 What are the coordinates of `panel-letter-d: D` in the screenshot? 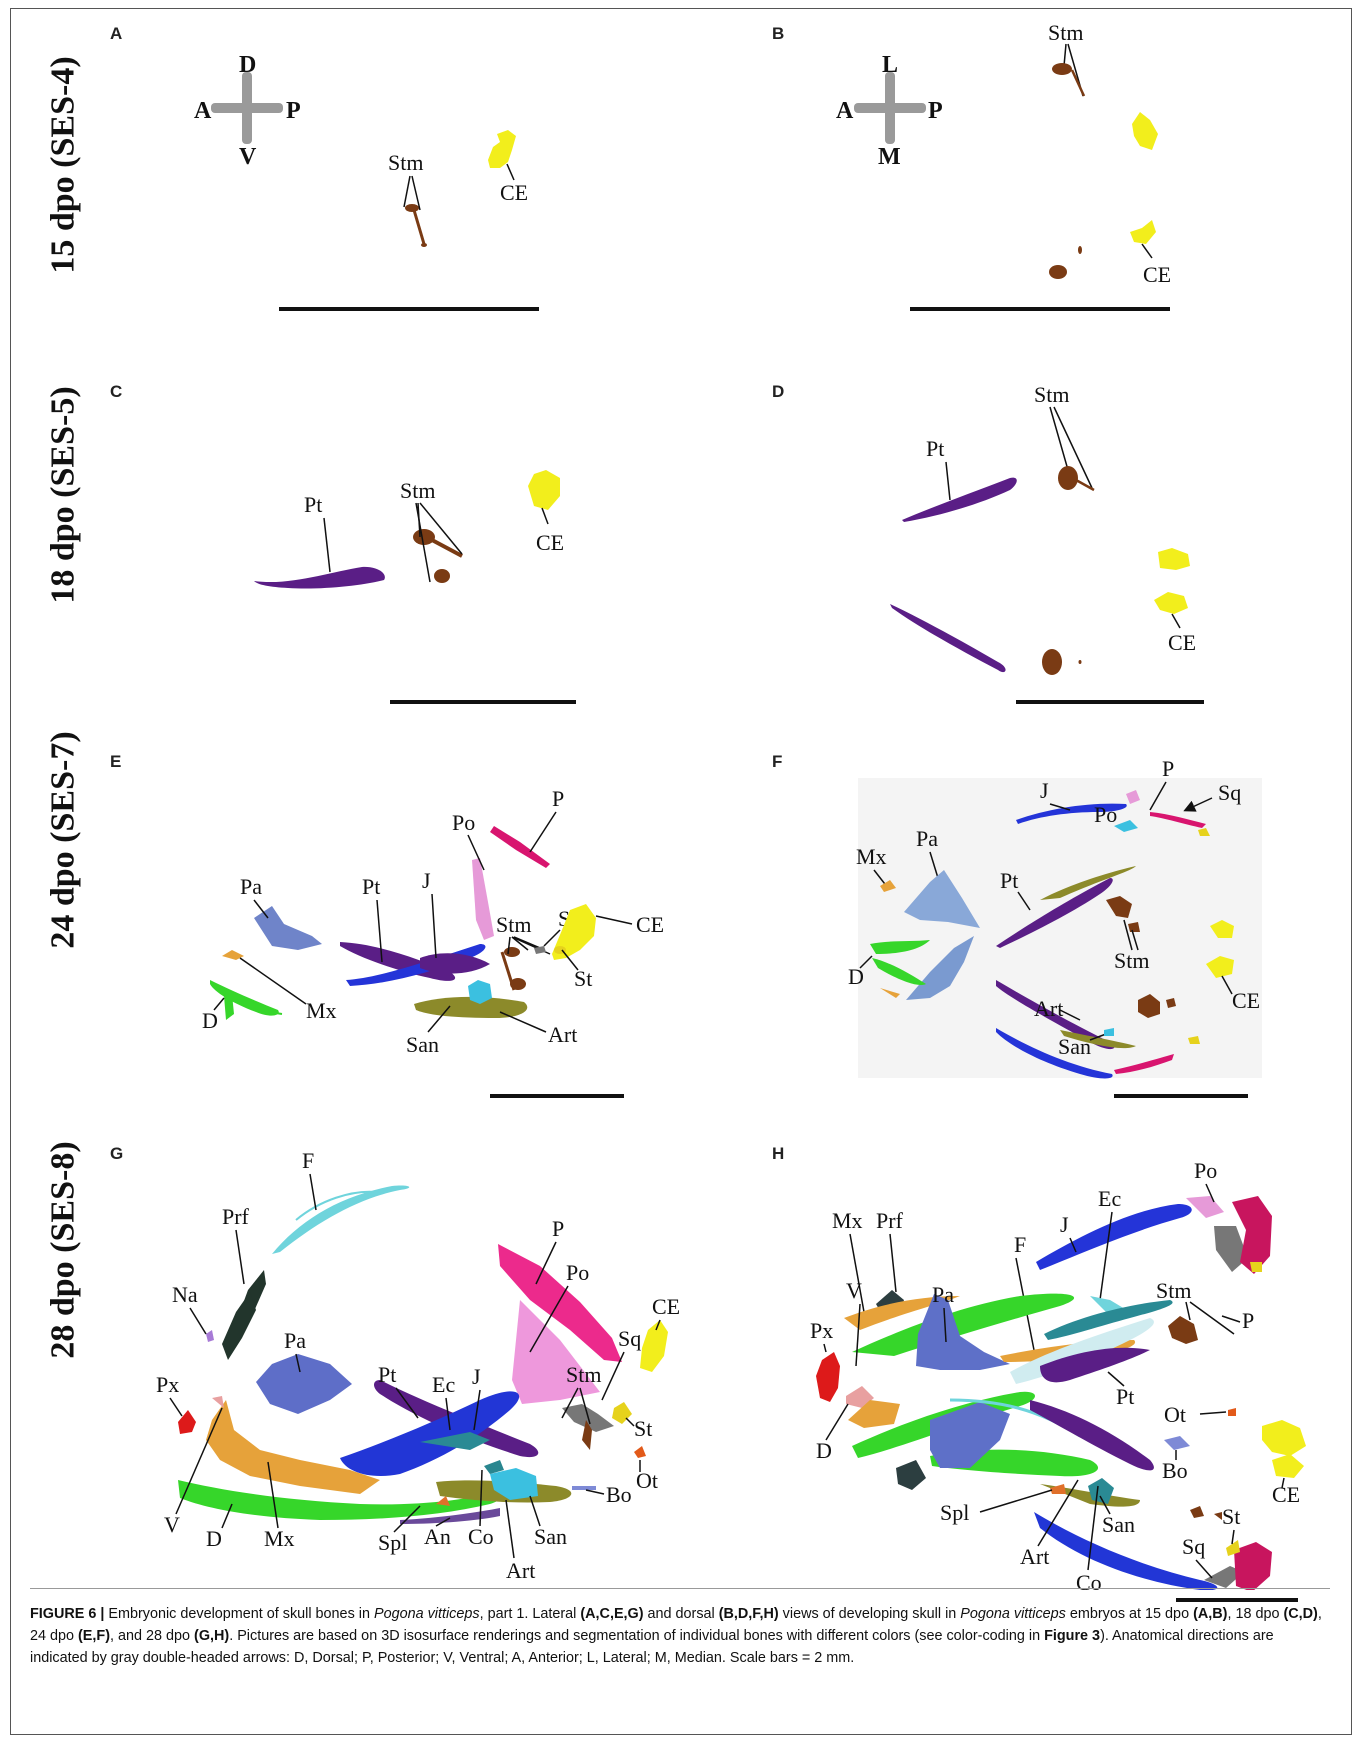 It's located at (778, 391).